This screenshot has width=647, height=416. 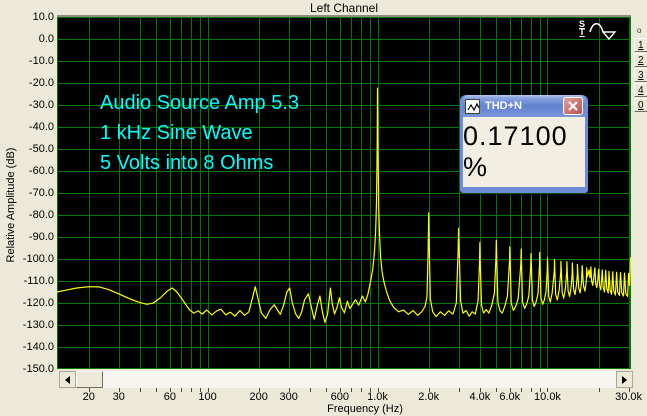 I want to click on side-button-3: 3, so click(x=640, y=75).